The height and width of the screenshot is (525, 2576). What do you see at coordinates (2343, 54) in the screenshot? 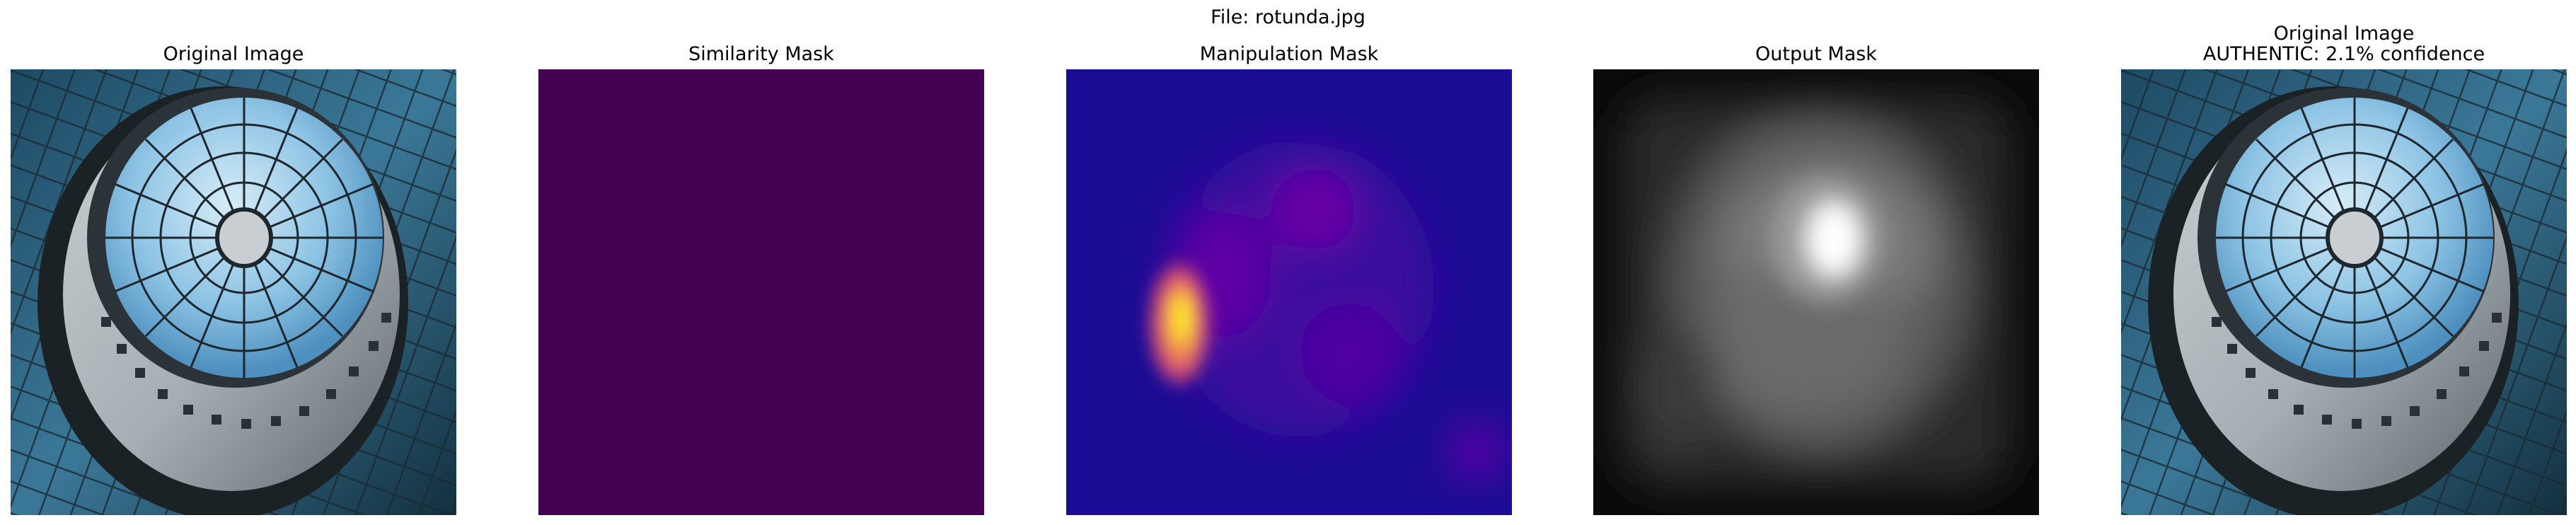
I see `authenticity-verdict: AUTHENTIC: 2.1% confidence` at bounding box center [2343, 54].